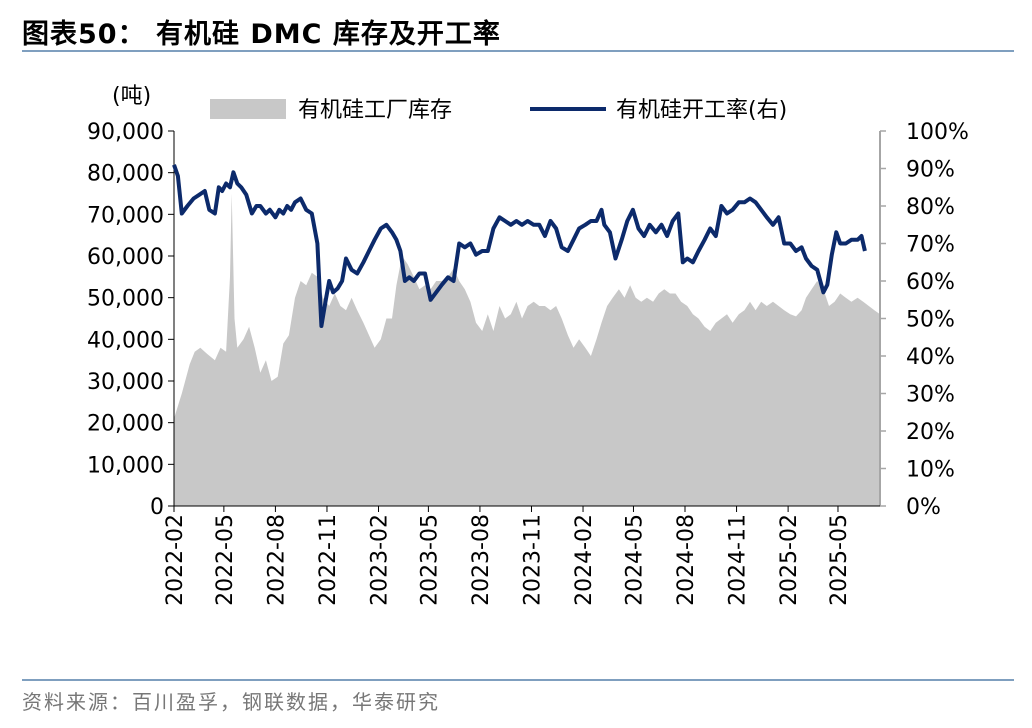 The height and width of the screenshot is (728, 1032). Describe the element at coordinates (375, 110) in the screenshot. I see `legend-label-inventory: 有机硅工厂库存` at that location.